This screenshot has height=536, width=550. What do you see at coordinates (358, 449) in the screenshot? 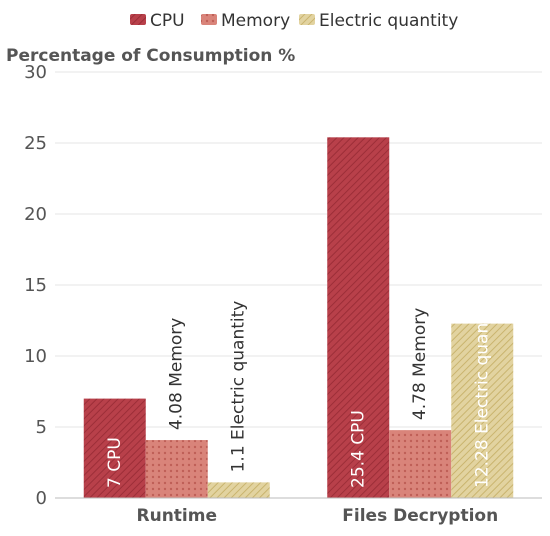
I see `data-label-cpu-files-decryption: 25.4 CPU` at bounding box center [358, 449].